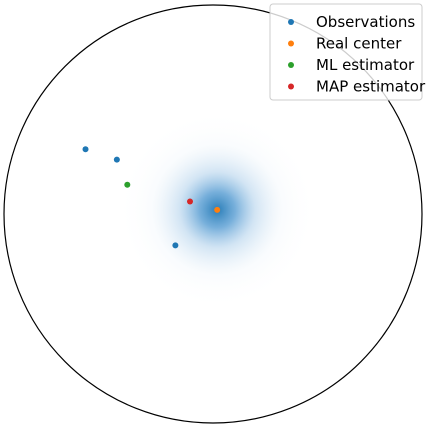 The width and height of the screenshot is (426, 427). What do you see at coordinates (291, 86) in the screenshot?
I see `legend-marker-map-estimator` at bounding box center [291, 86].